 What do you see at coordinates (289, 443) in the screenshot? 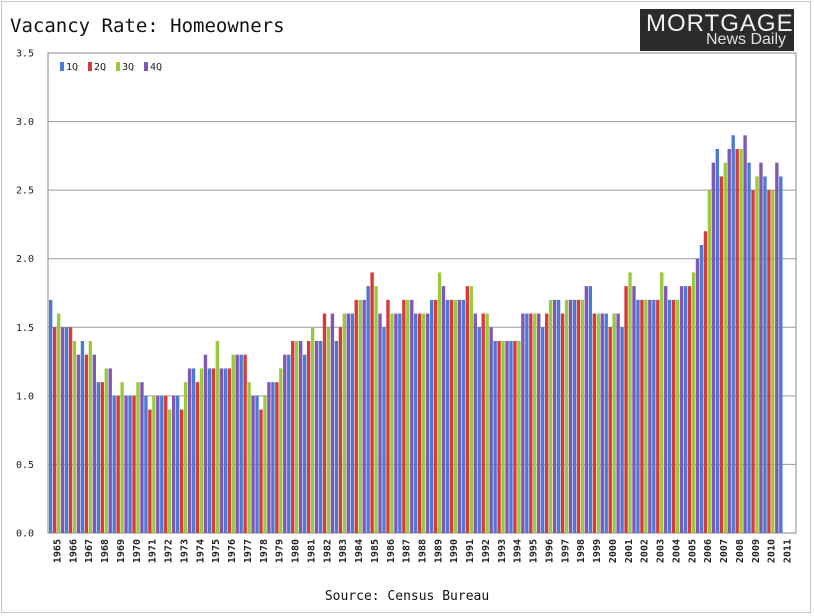
I see `bar-1Q-1980` at bounding box center [289, 443].